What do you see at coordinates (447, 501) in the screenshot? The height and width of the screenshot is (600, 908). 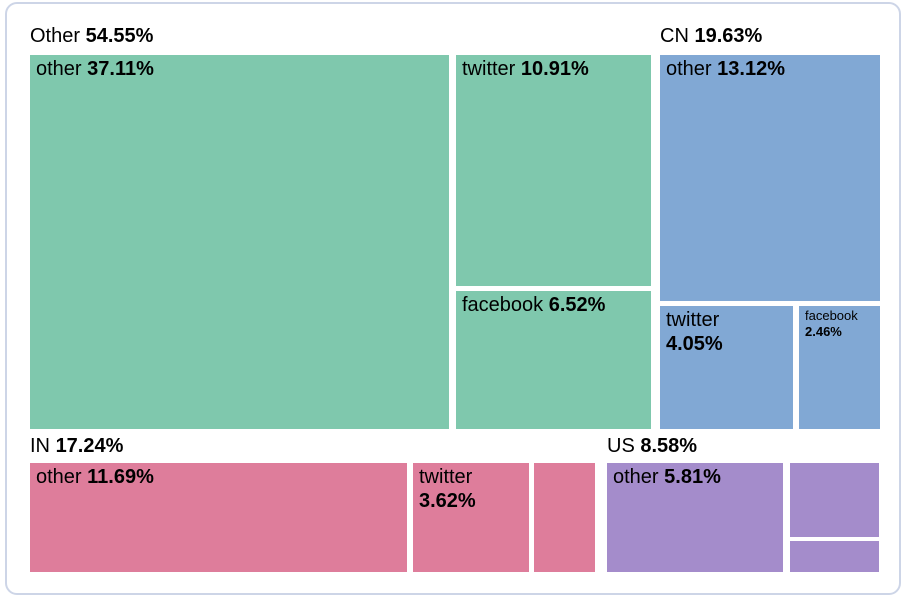 I see `cell-label-value: 3.62%` at bounding box center [447, 501].